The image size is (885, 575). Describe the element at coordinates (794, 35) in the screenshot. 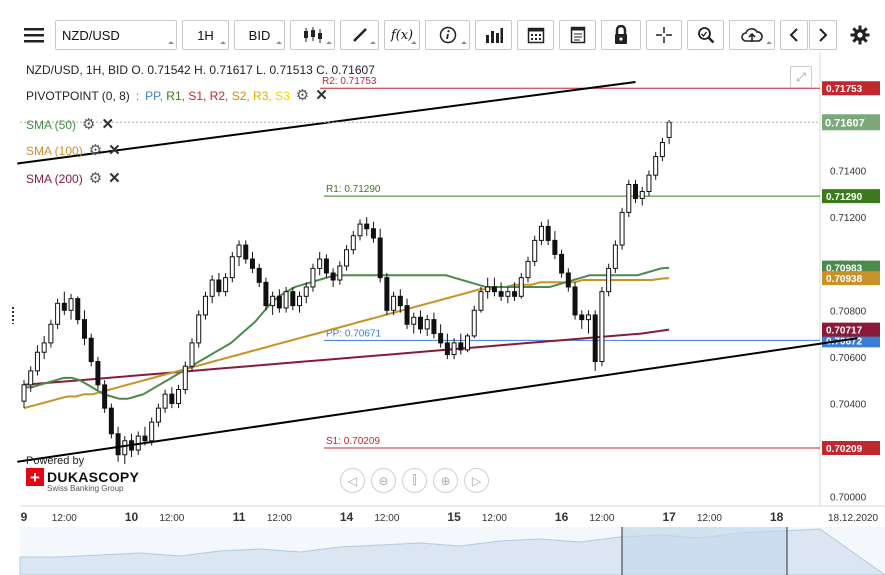

I see `prev-arrow-icon` at that location.